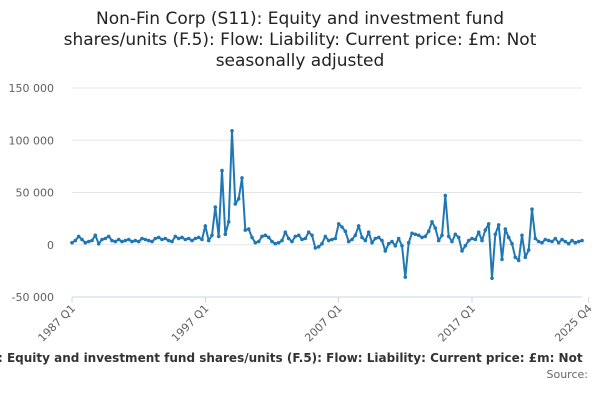  Describe the element at coordinates (300, 61) in the screenshot. I see `title-line-3: seasonally adjusted` at that location.